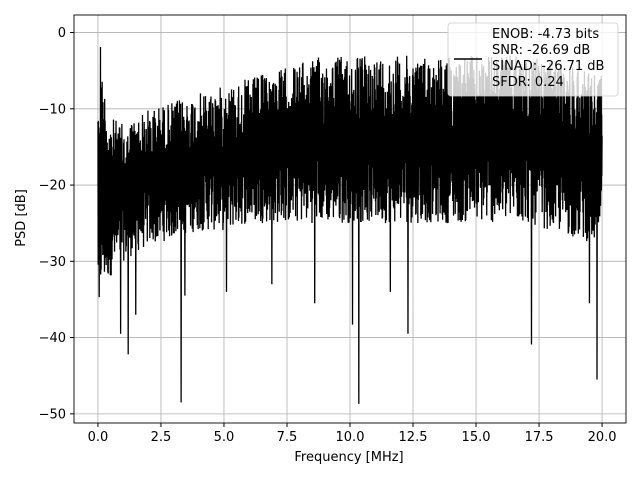 This screenshot has width=640, height=480. I want to click on x-tick-label: 10.0, so click(350, 437).